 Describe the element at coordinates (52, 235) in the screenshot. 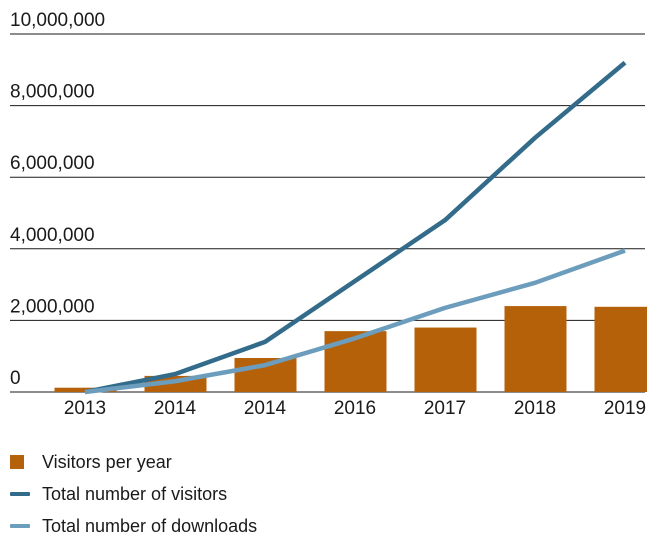

I see `y-tick-label: 4,000,000` at that location.